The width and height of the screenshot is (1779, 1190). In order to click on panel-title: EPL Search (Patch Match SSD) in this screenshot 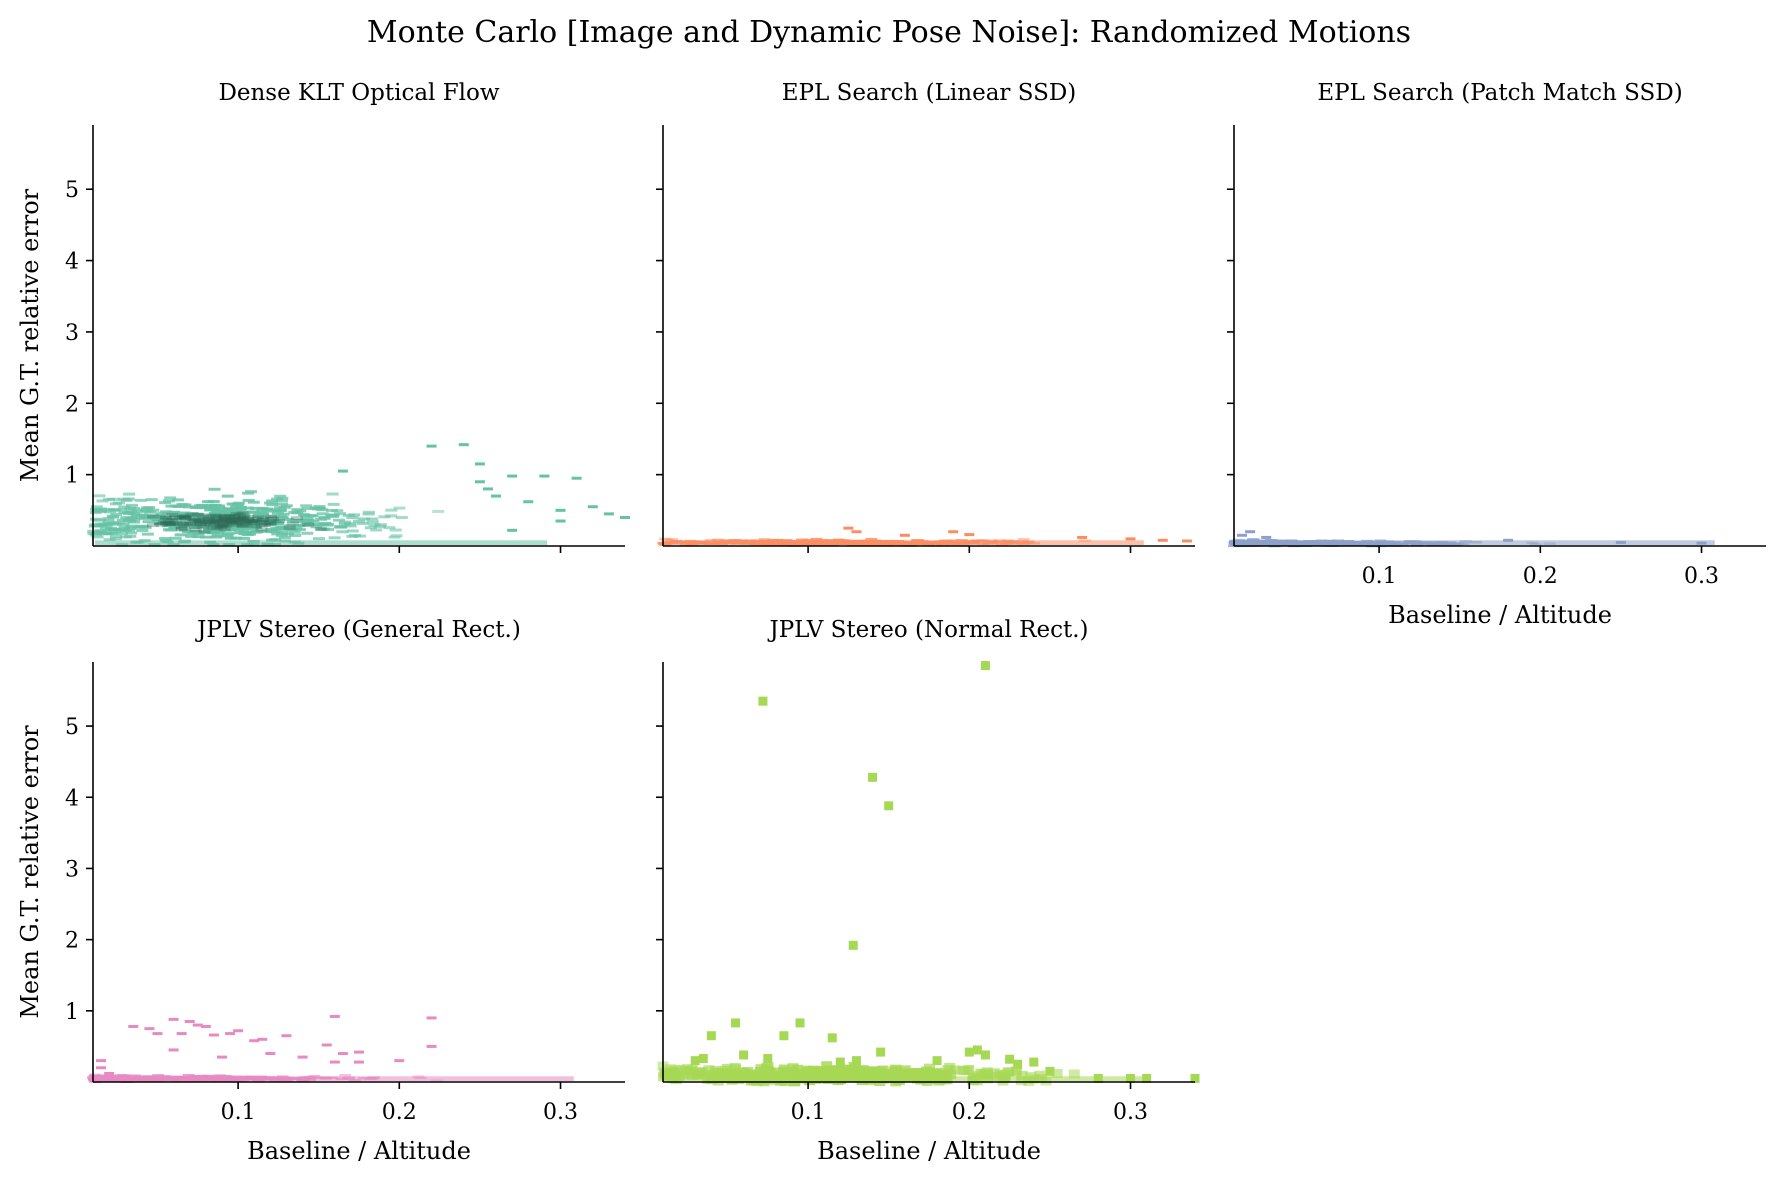, I will do `click(1499, 93)`.